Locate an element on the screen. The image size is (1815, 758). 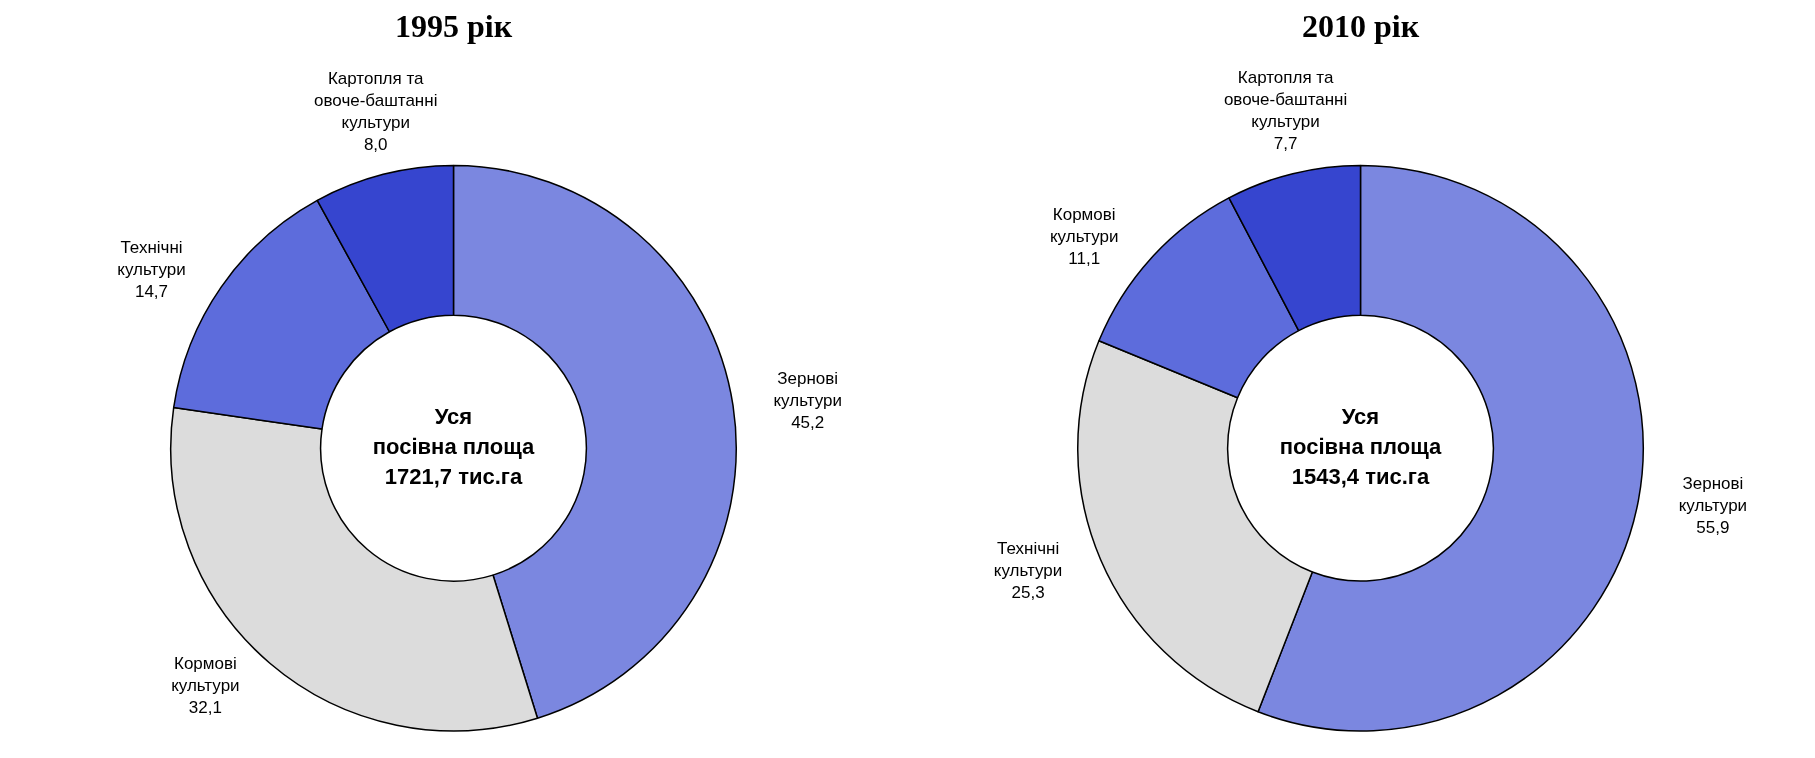
data-label: 25,3 is located at coordinates (1028, 593).